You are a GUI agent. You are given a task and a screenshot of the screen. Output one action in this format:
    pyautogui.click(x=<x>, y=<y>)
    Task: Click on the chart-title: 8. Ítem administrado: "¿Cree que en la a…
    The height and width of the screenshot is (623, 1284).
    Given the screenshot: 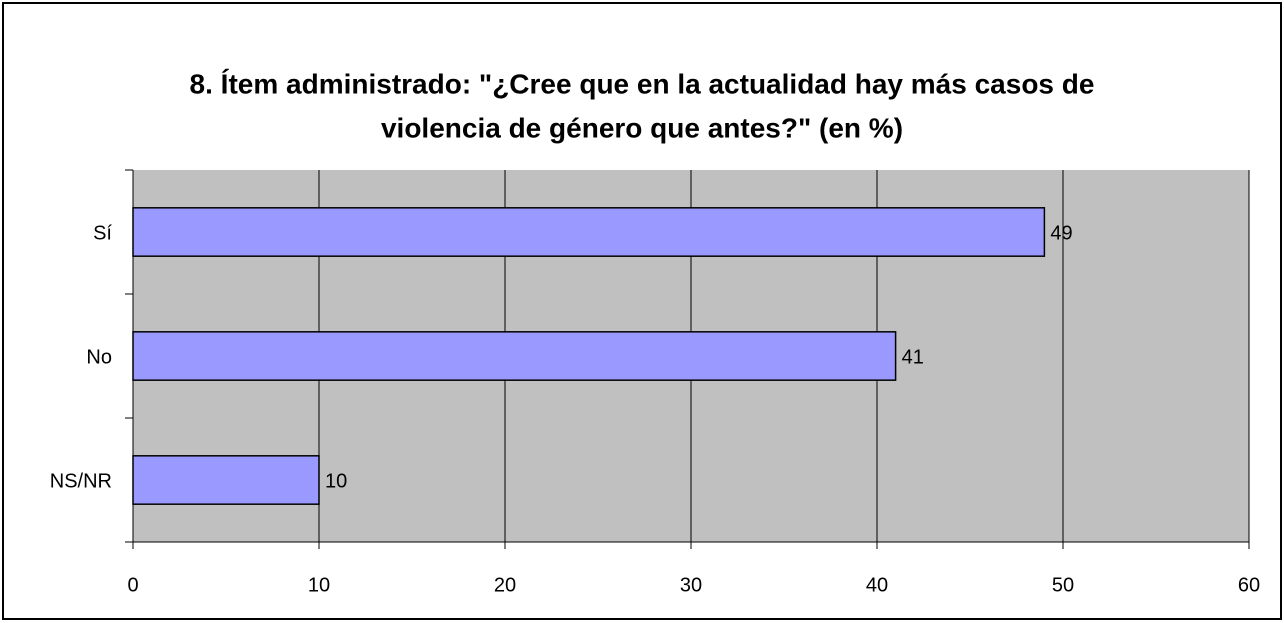 What is the action you would take?
    pyautogui.click(x=642, y=83)
    